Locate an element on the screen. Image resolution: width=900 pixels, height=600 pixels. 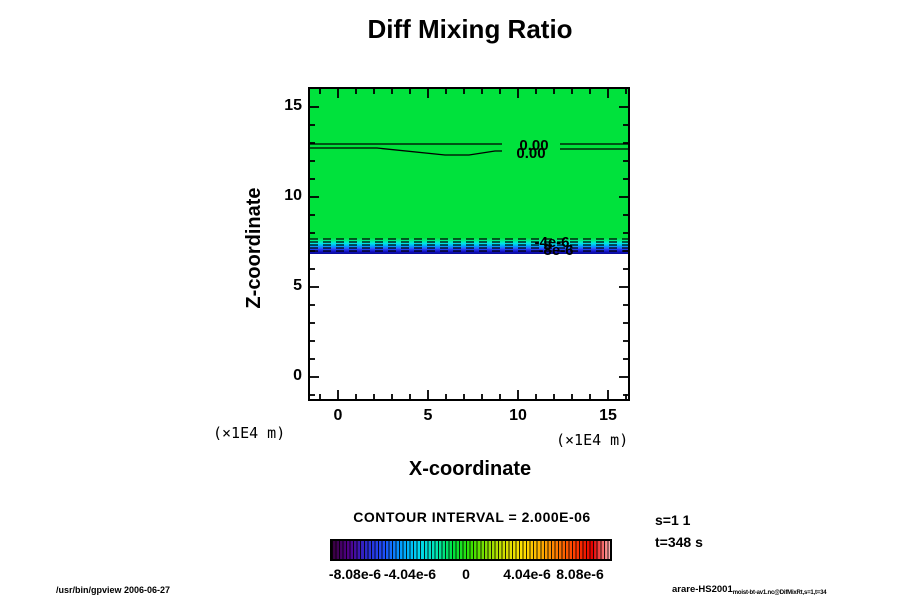
contour-label-neg4e6: -4e-6 is located at coordinates (551, 242).